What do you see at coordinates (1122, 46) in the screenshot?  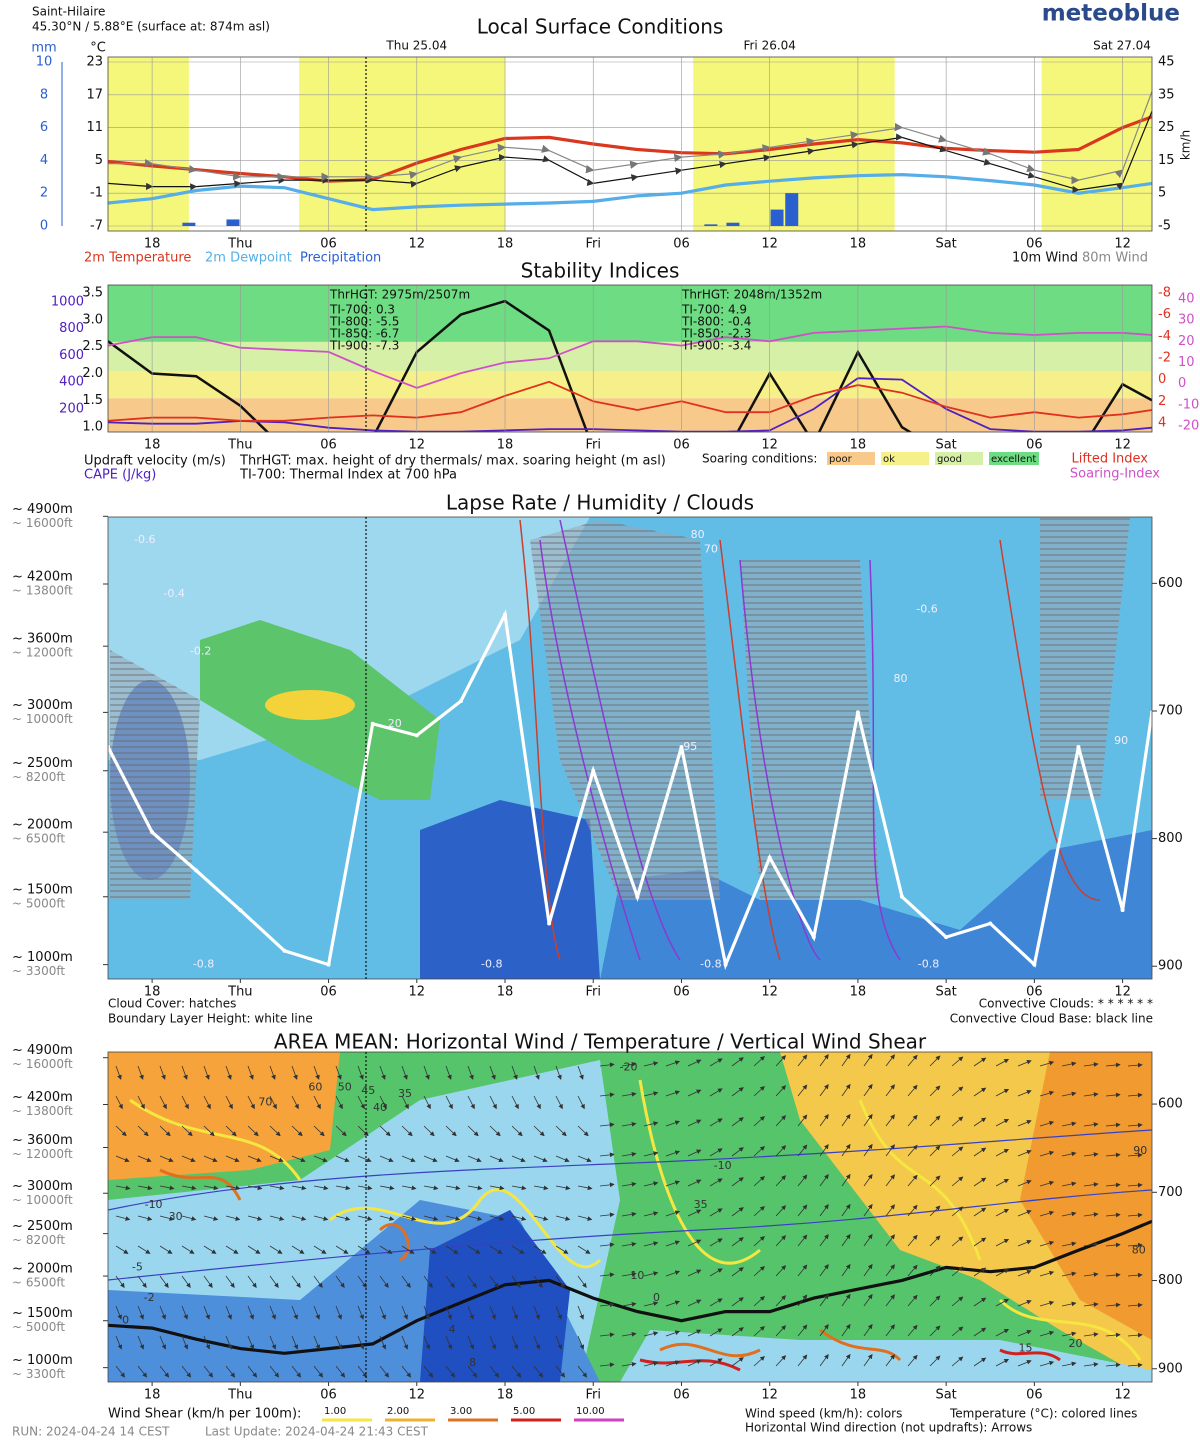 I see `day-label: Sat 27.04` at bounding box center [1122, 46].